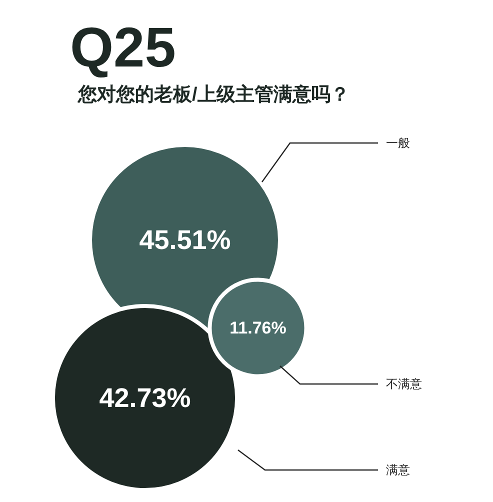 The width and height of the screenshot is (493, 502). I want to click on data-label: 42.73%, so click(145, 398).